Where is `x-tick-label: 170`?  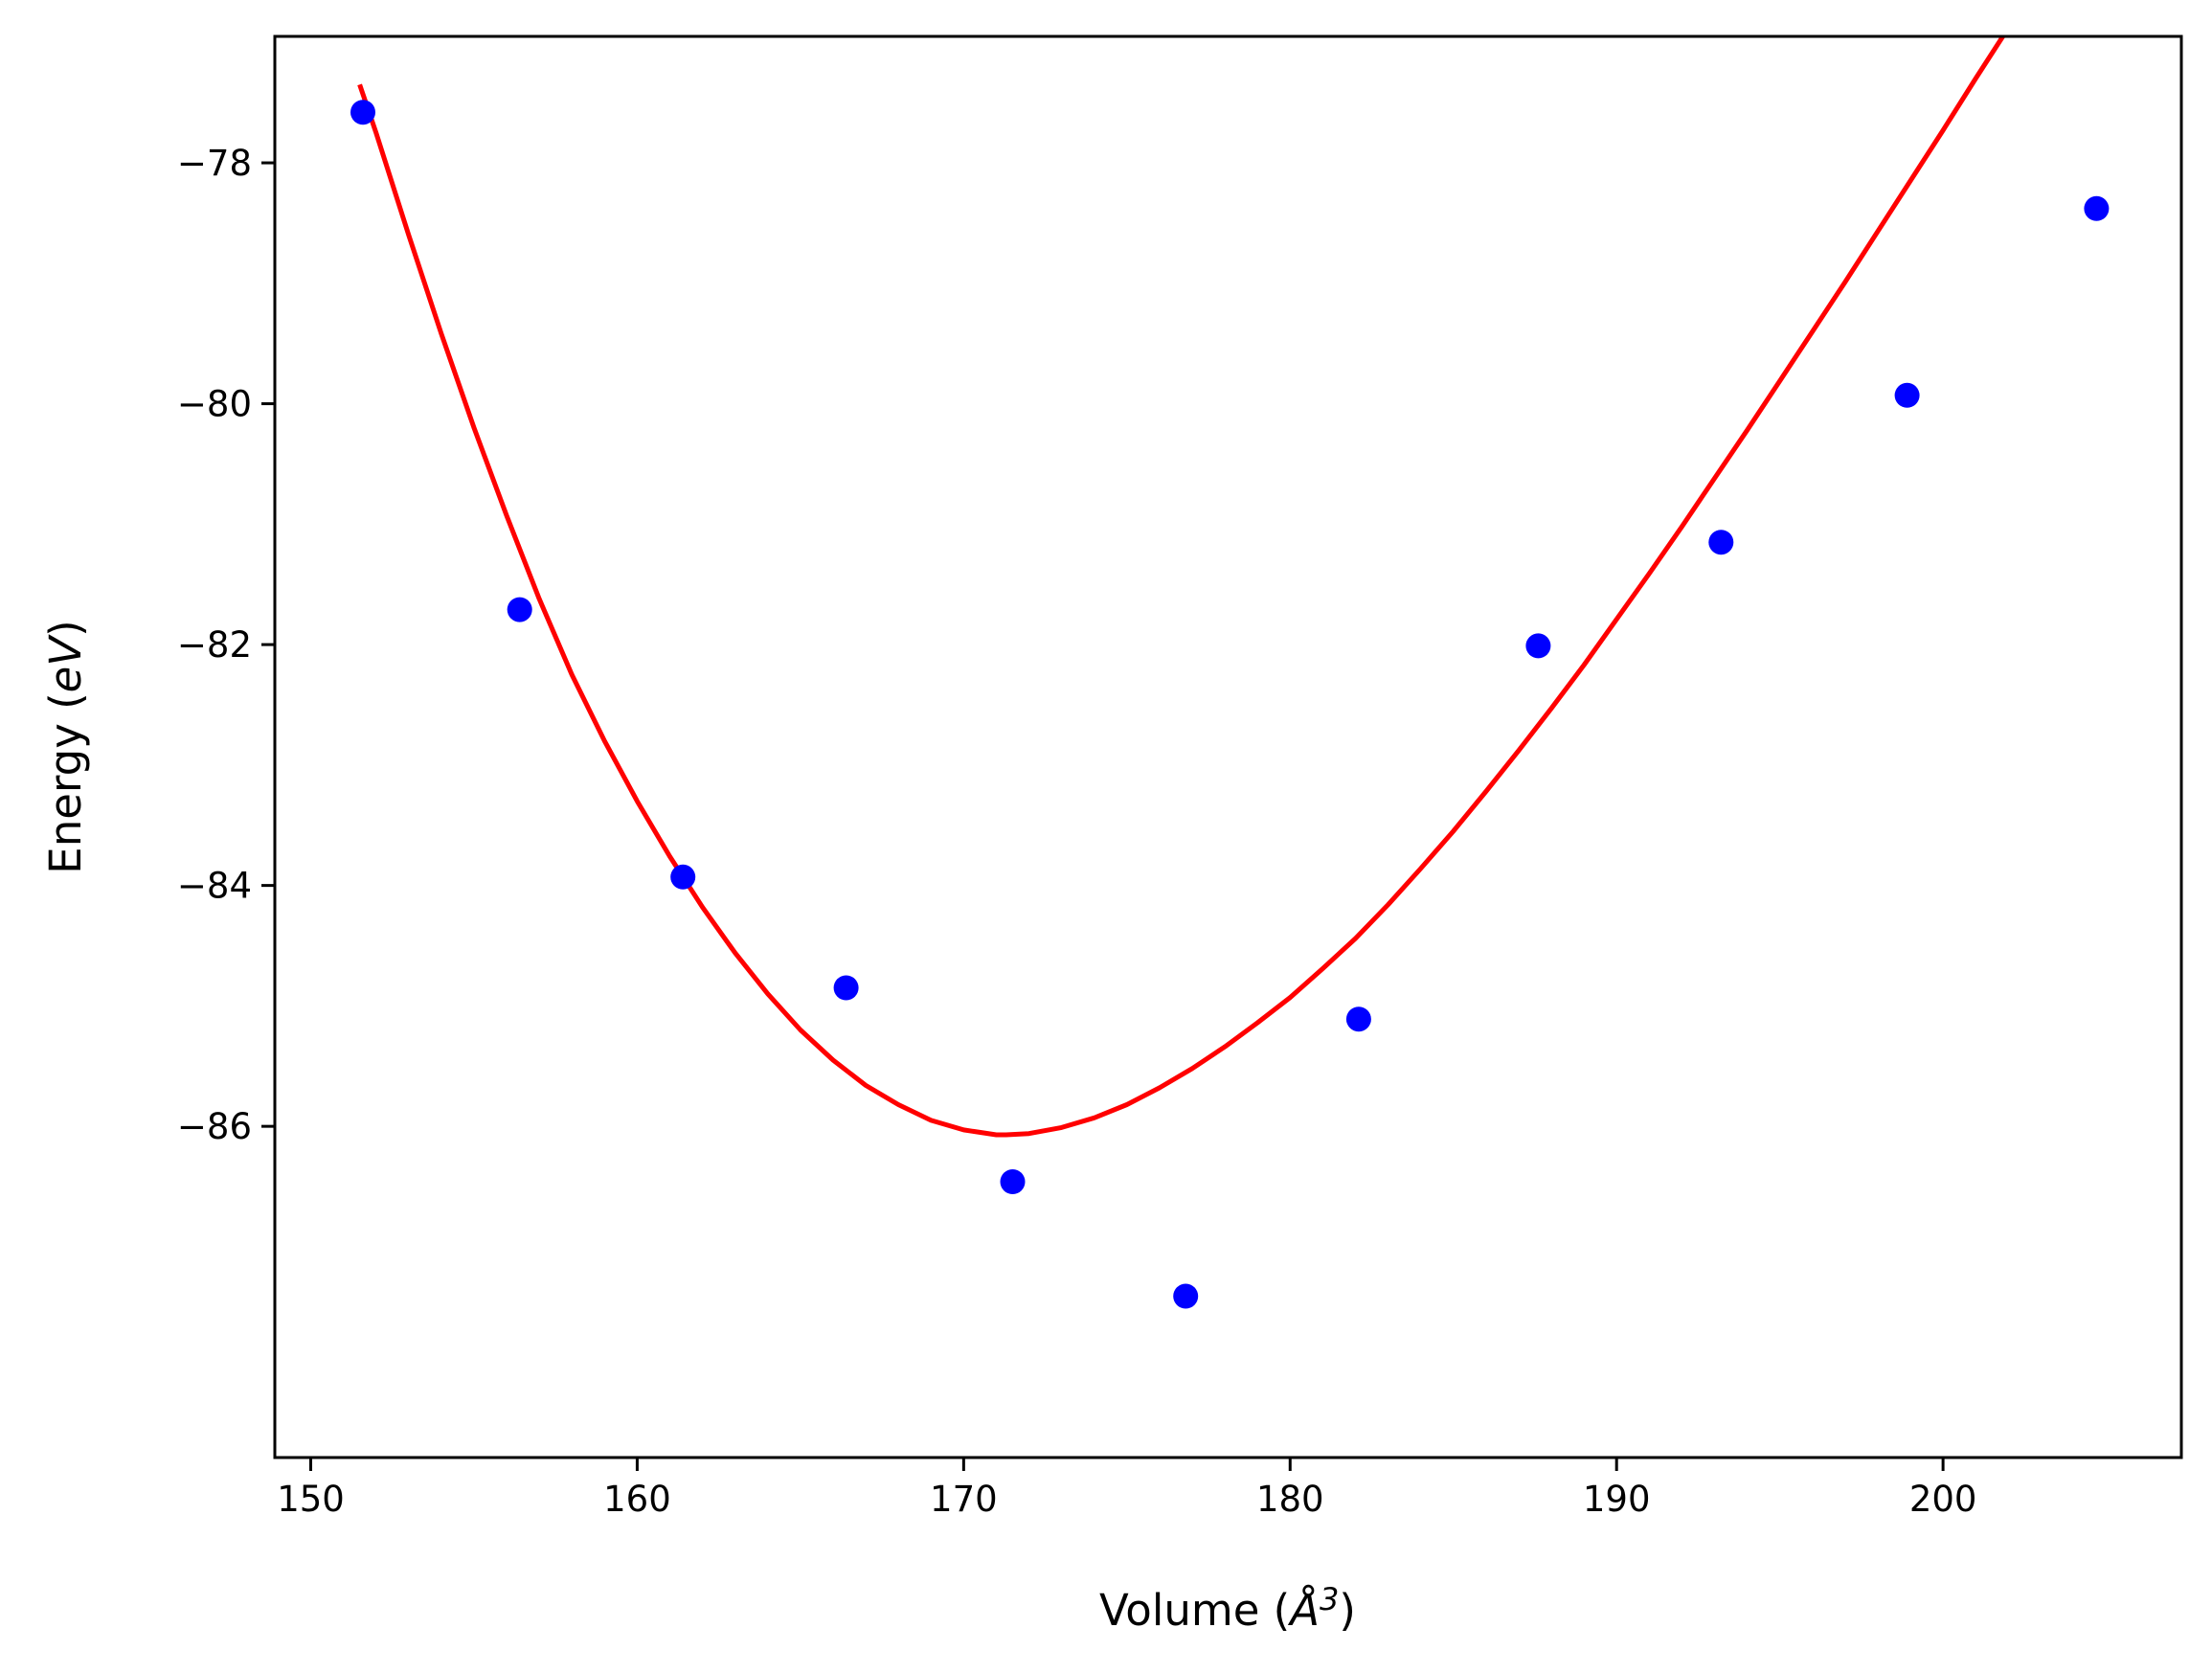
x-tick-label: 170 is located at coordinates (964, 1499).